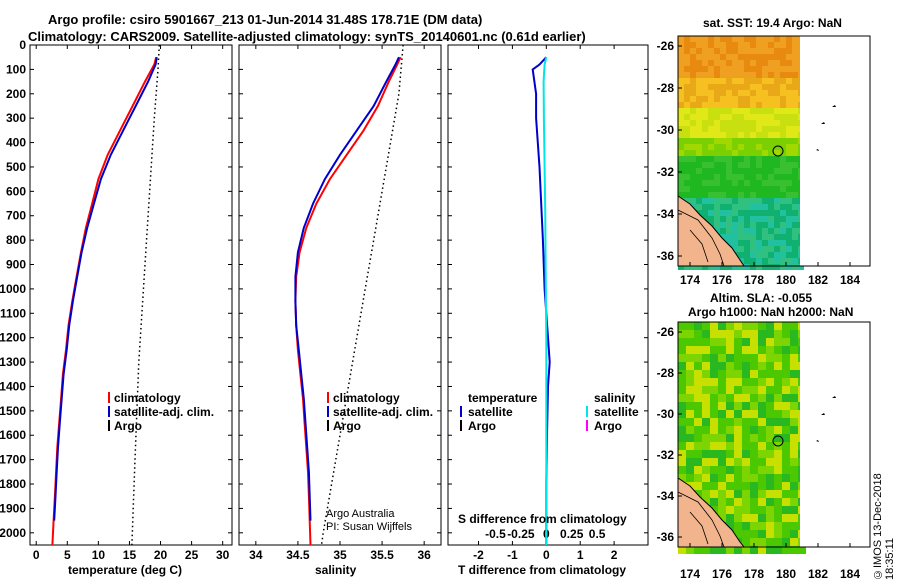  I want to click on legend-label-satellite: satellite-adj. clim., so click(383, 412).